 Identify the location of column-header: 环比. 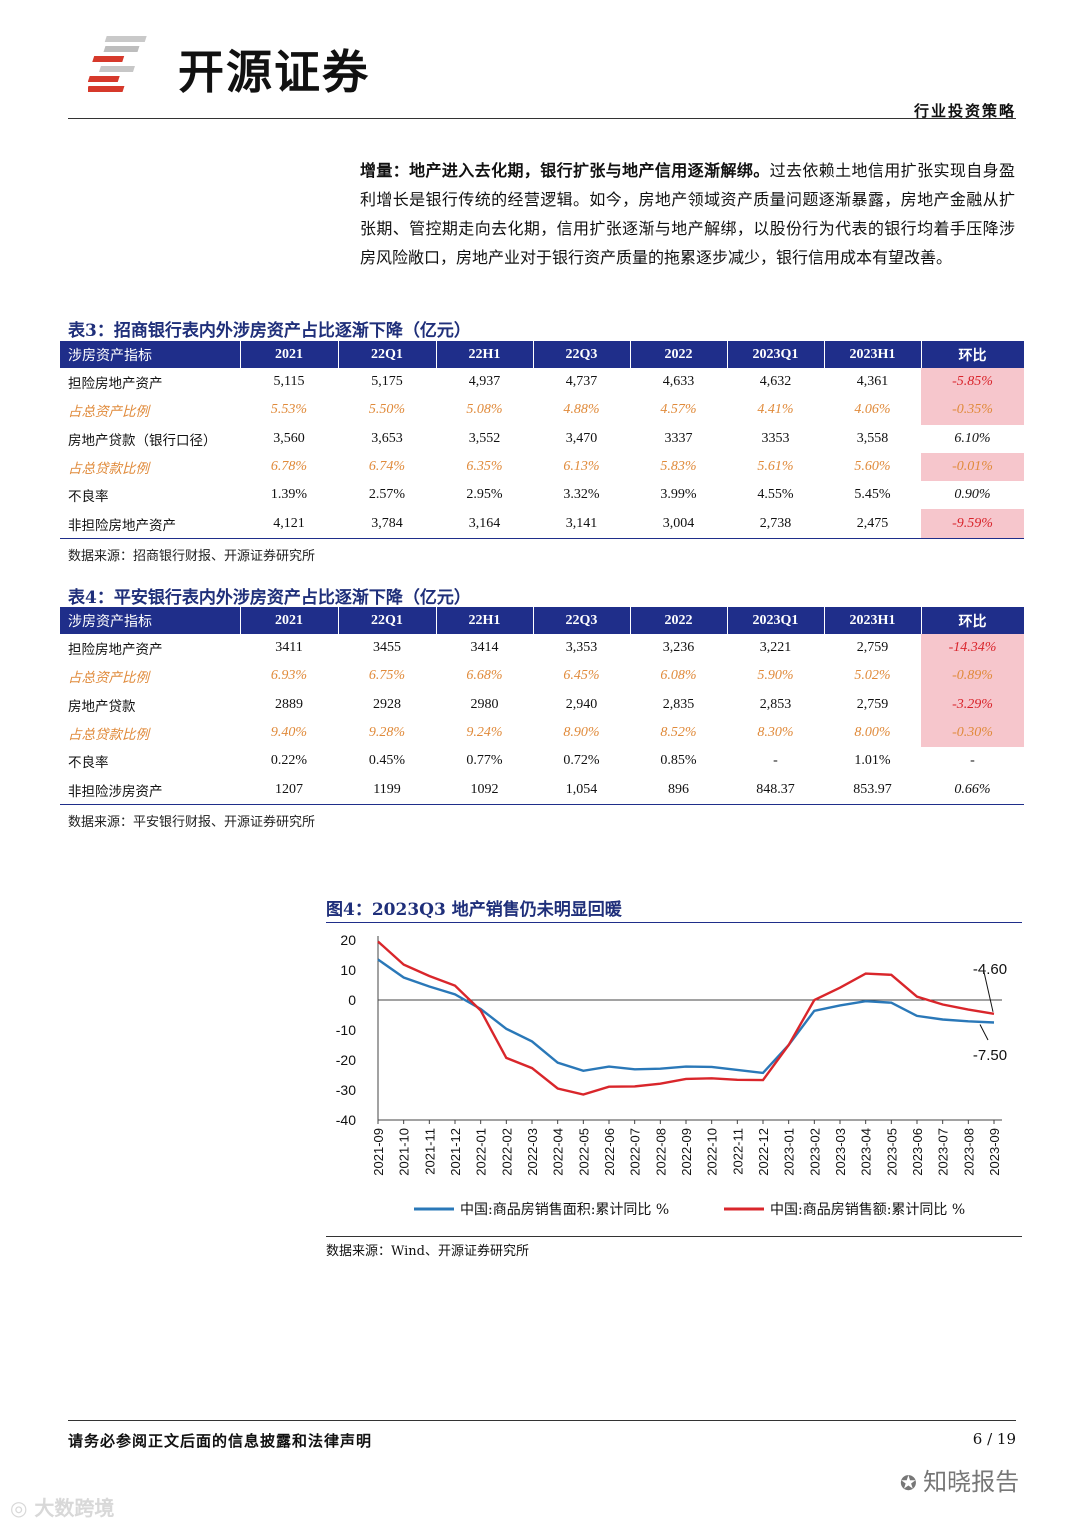
(973, 620).